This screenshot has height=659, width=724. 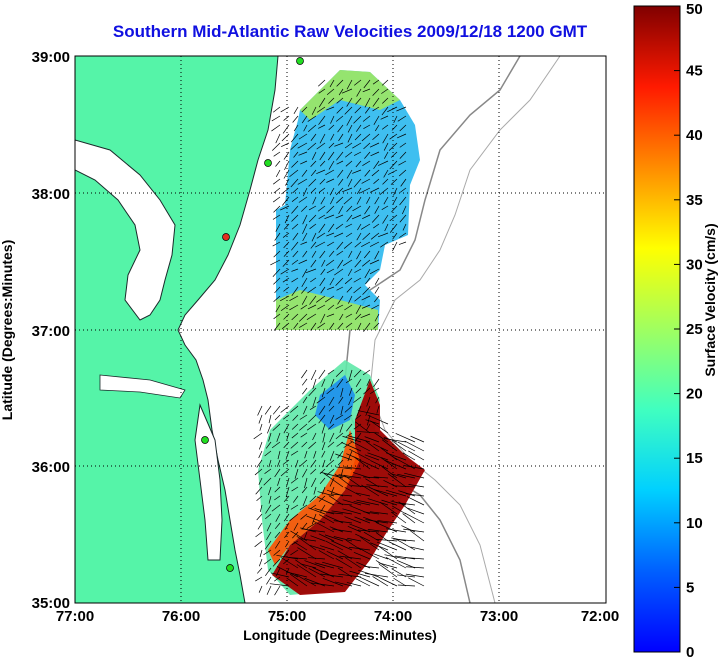 What do you see at coordinates (208, 482) in the screenshot?
I see `estuary-sound` at bounding box center [208, 482].